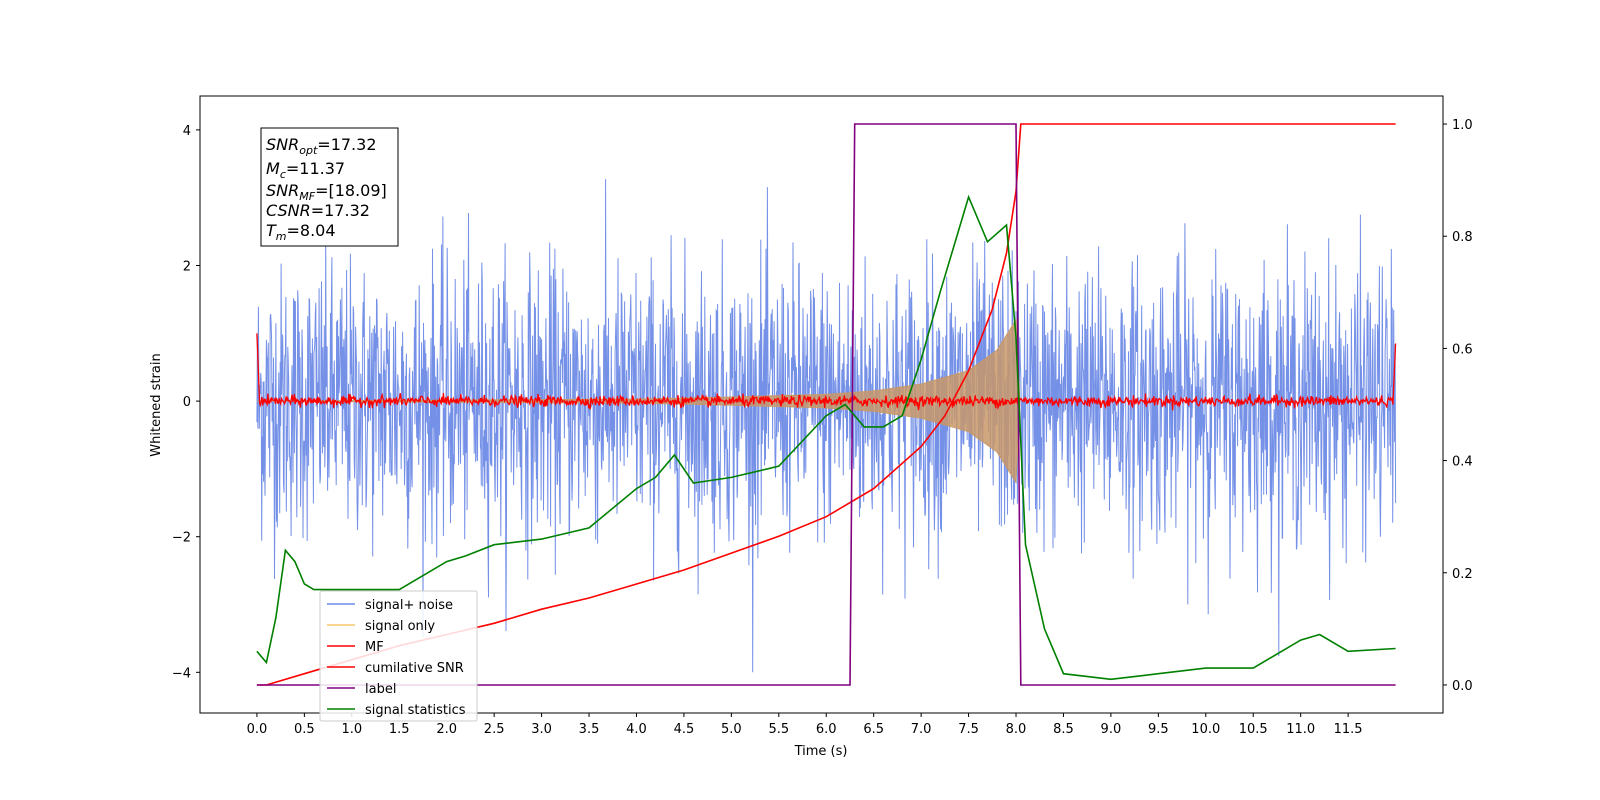 The height and width of the screenshot is (800, 1600). What do you see at coordinates (921, 729) in the screenshot?
I see `x-tick-label: 7.0` at bounding box center [921, 729].